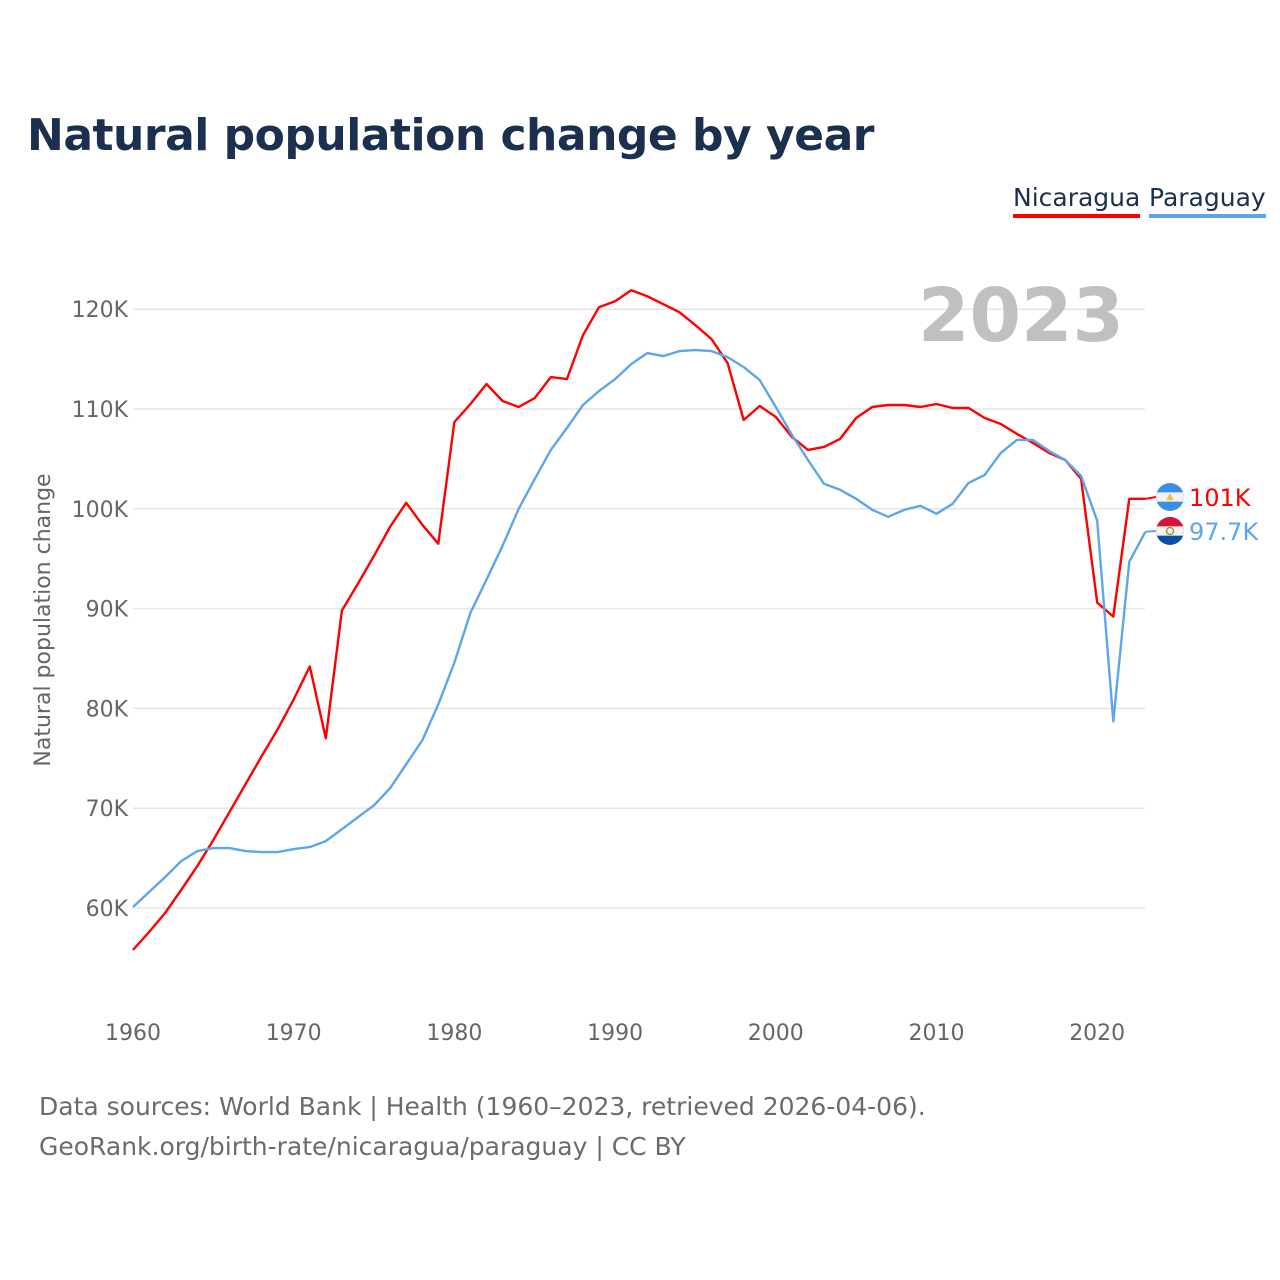 This screenshot has width=1280, height=1280. I want to click on end-value-label-paraguay: 97.7K, so click(1224, 532).